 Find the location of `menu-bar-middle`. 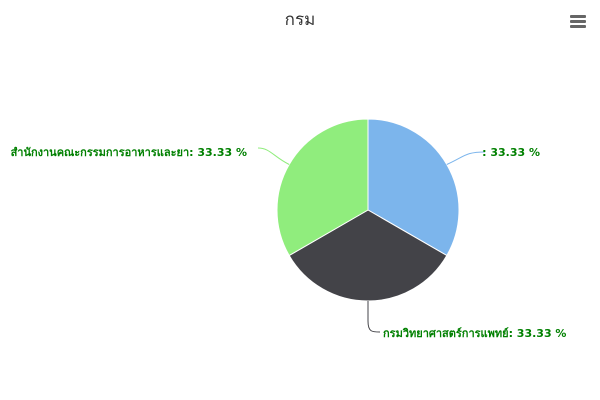

menu-bar-middle is located at coordinates (578, 21).